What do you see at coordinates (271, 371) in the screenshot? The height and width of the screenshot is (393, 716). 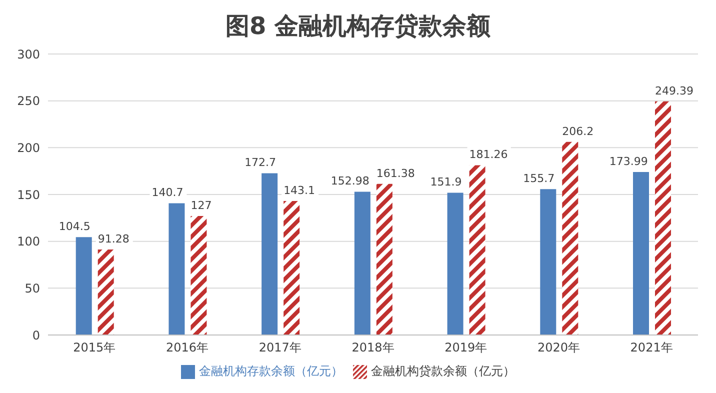 I see `legend-label: 金融机构存款余额（亿元）` at bounding box center [271, 371].